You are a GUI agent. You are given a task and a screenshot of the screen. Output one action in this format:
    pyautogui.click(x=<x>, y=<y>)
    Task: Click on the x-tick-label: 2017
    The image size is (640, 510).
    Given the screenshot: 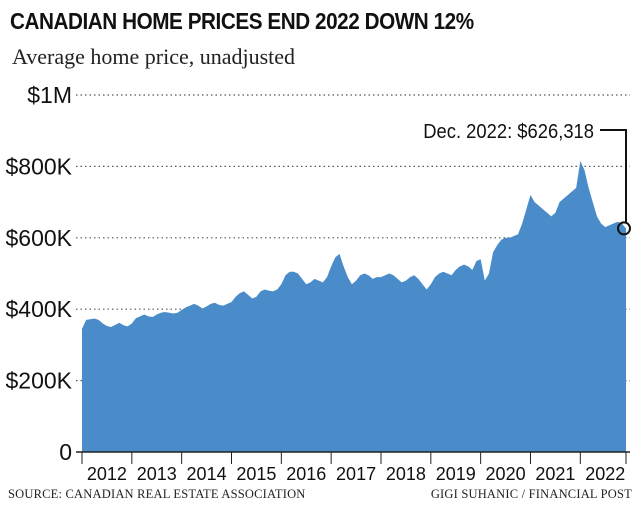 What is the action you would take?
    pyautogui.click(x=356, y=474)
    